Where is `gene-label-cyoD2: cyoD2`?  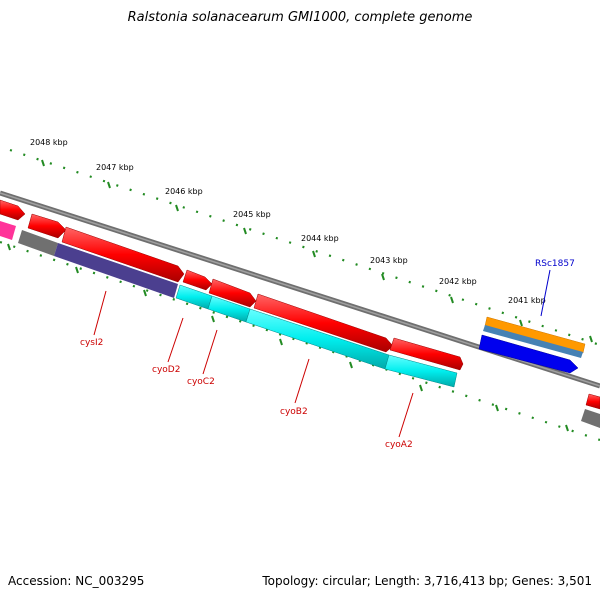
gene-label-cyoD2: cyoD2 is located at coordinates (166, 370).